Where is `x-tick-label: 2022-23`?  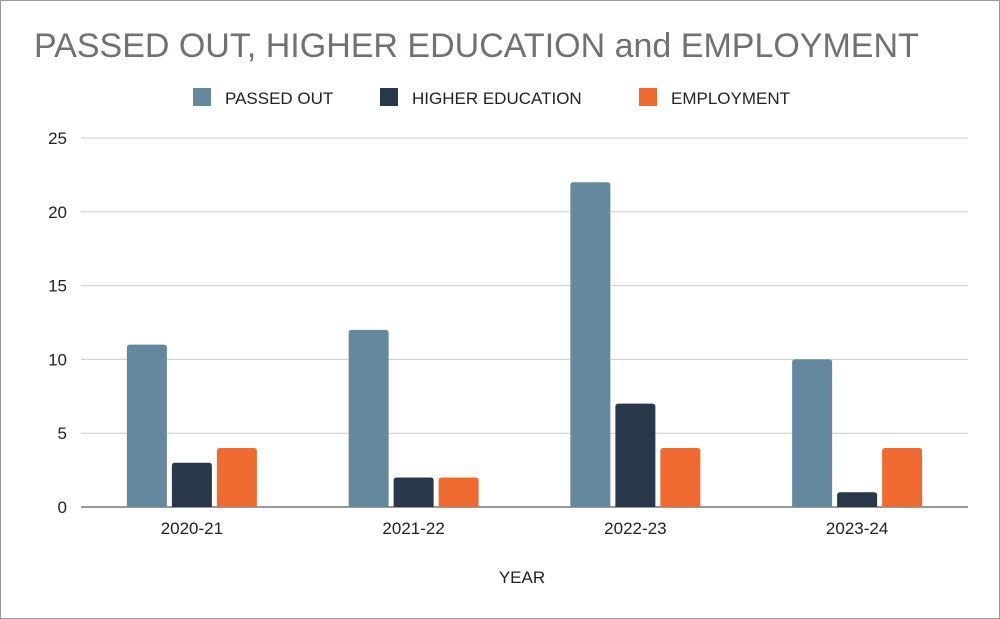
x-tick-label: 2022-23 is located at coordinates (635, 528).